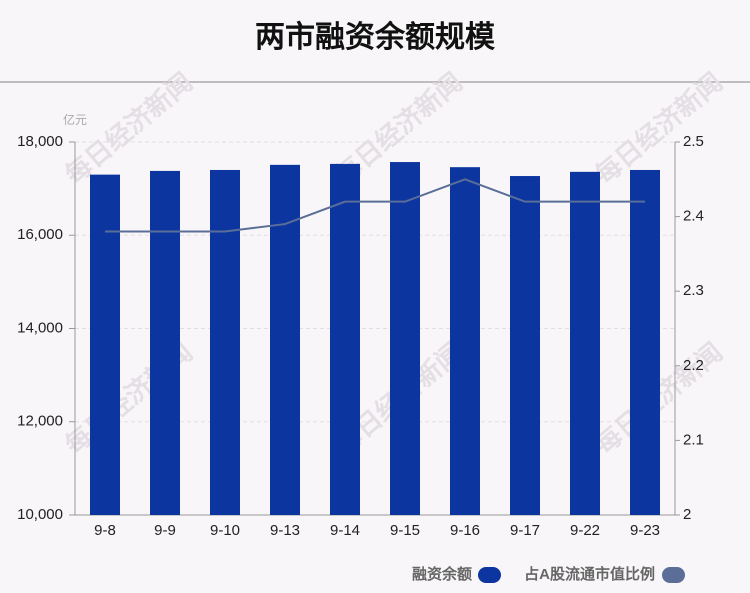  Describe the element at coordinates (525, 530) in the screenshot. I see `x-tick-label: 9-17` at that location.